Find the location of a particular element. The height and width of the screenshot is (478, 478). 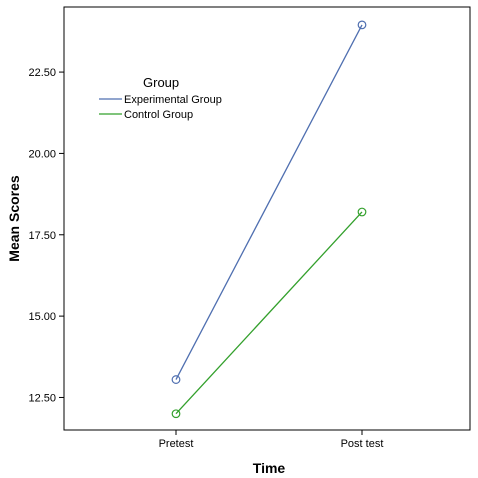

x-tick-label: Pretest is located at coordinates (176, 444).